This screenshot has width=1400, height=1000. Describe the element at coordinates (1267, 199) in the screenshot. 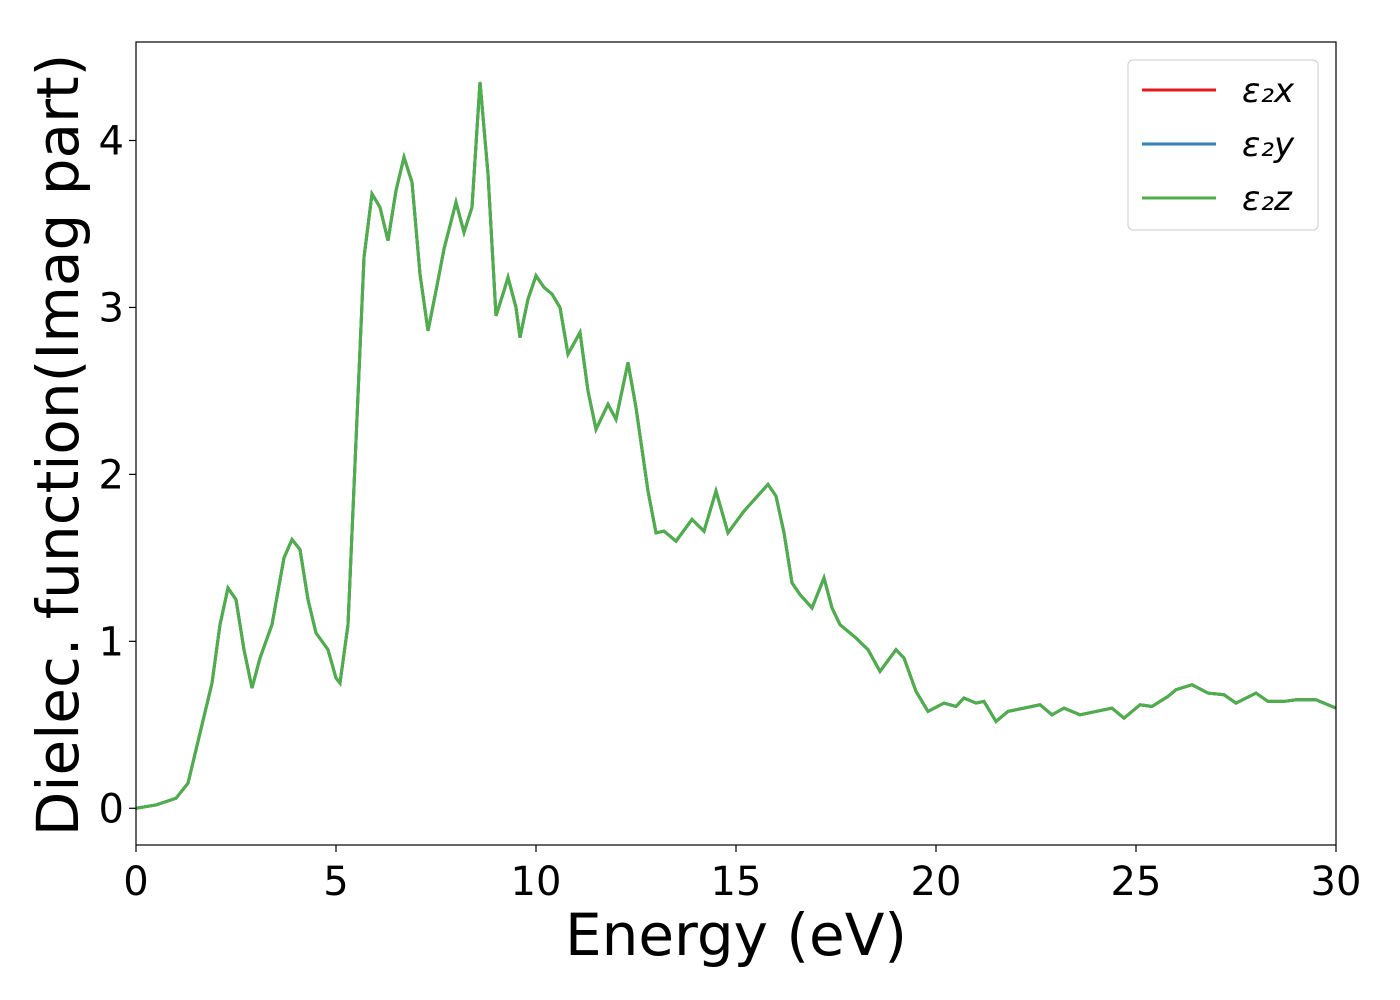

I see `legend-label: ε₂z` at that location.